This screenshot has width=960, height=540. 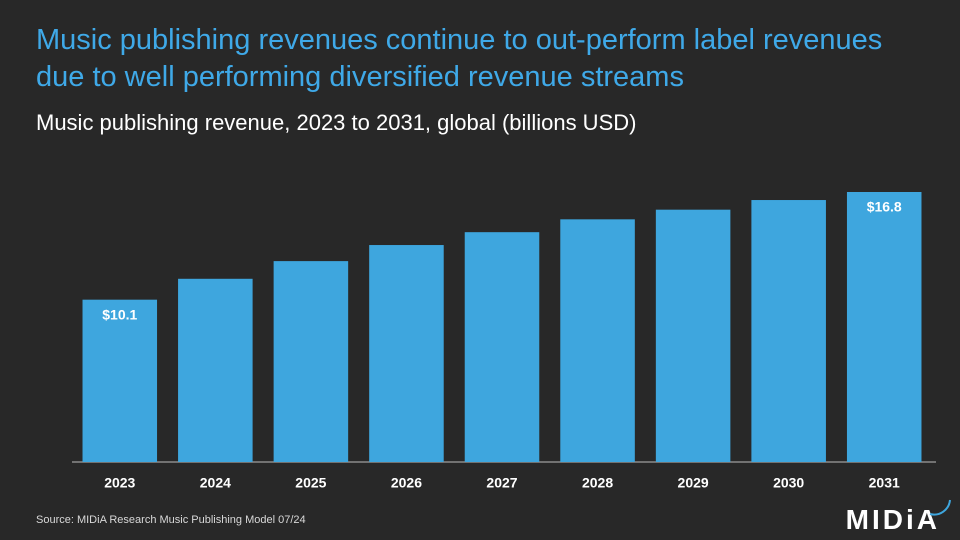 I want to click on x-tick-label: 2023, so click(x=119, y=483).